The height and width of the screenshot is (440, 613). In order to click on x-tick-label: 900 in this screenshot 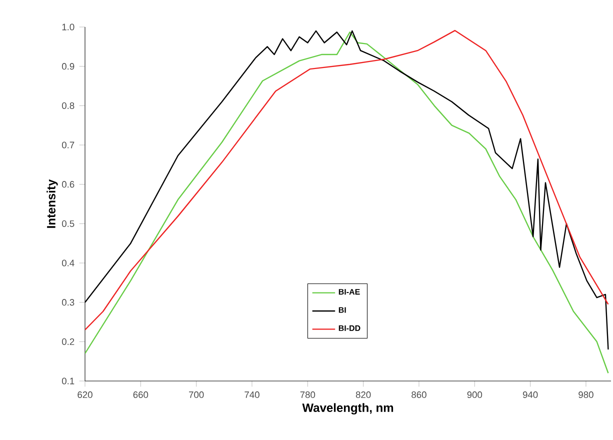, I will do `click(474, 394)`.